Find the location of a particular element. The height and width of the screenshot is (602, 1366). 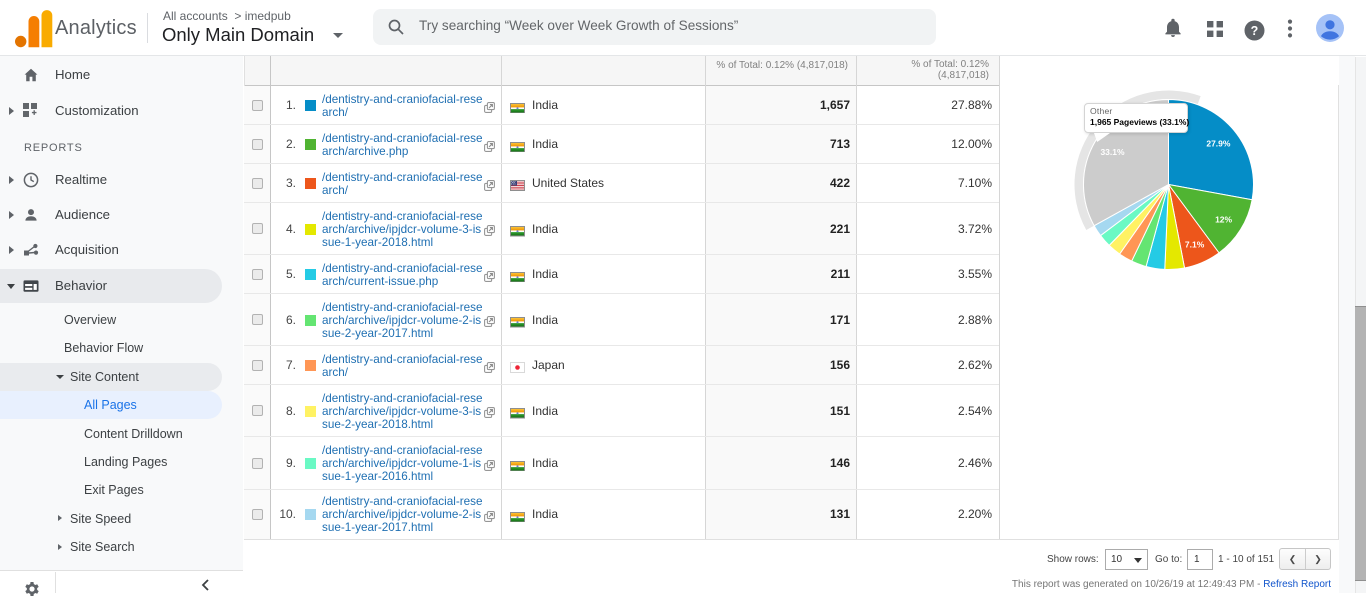

svg-text: 33.1% is located at coordinates (1112, 152).